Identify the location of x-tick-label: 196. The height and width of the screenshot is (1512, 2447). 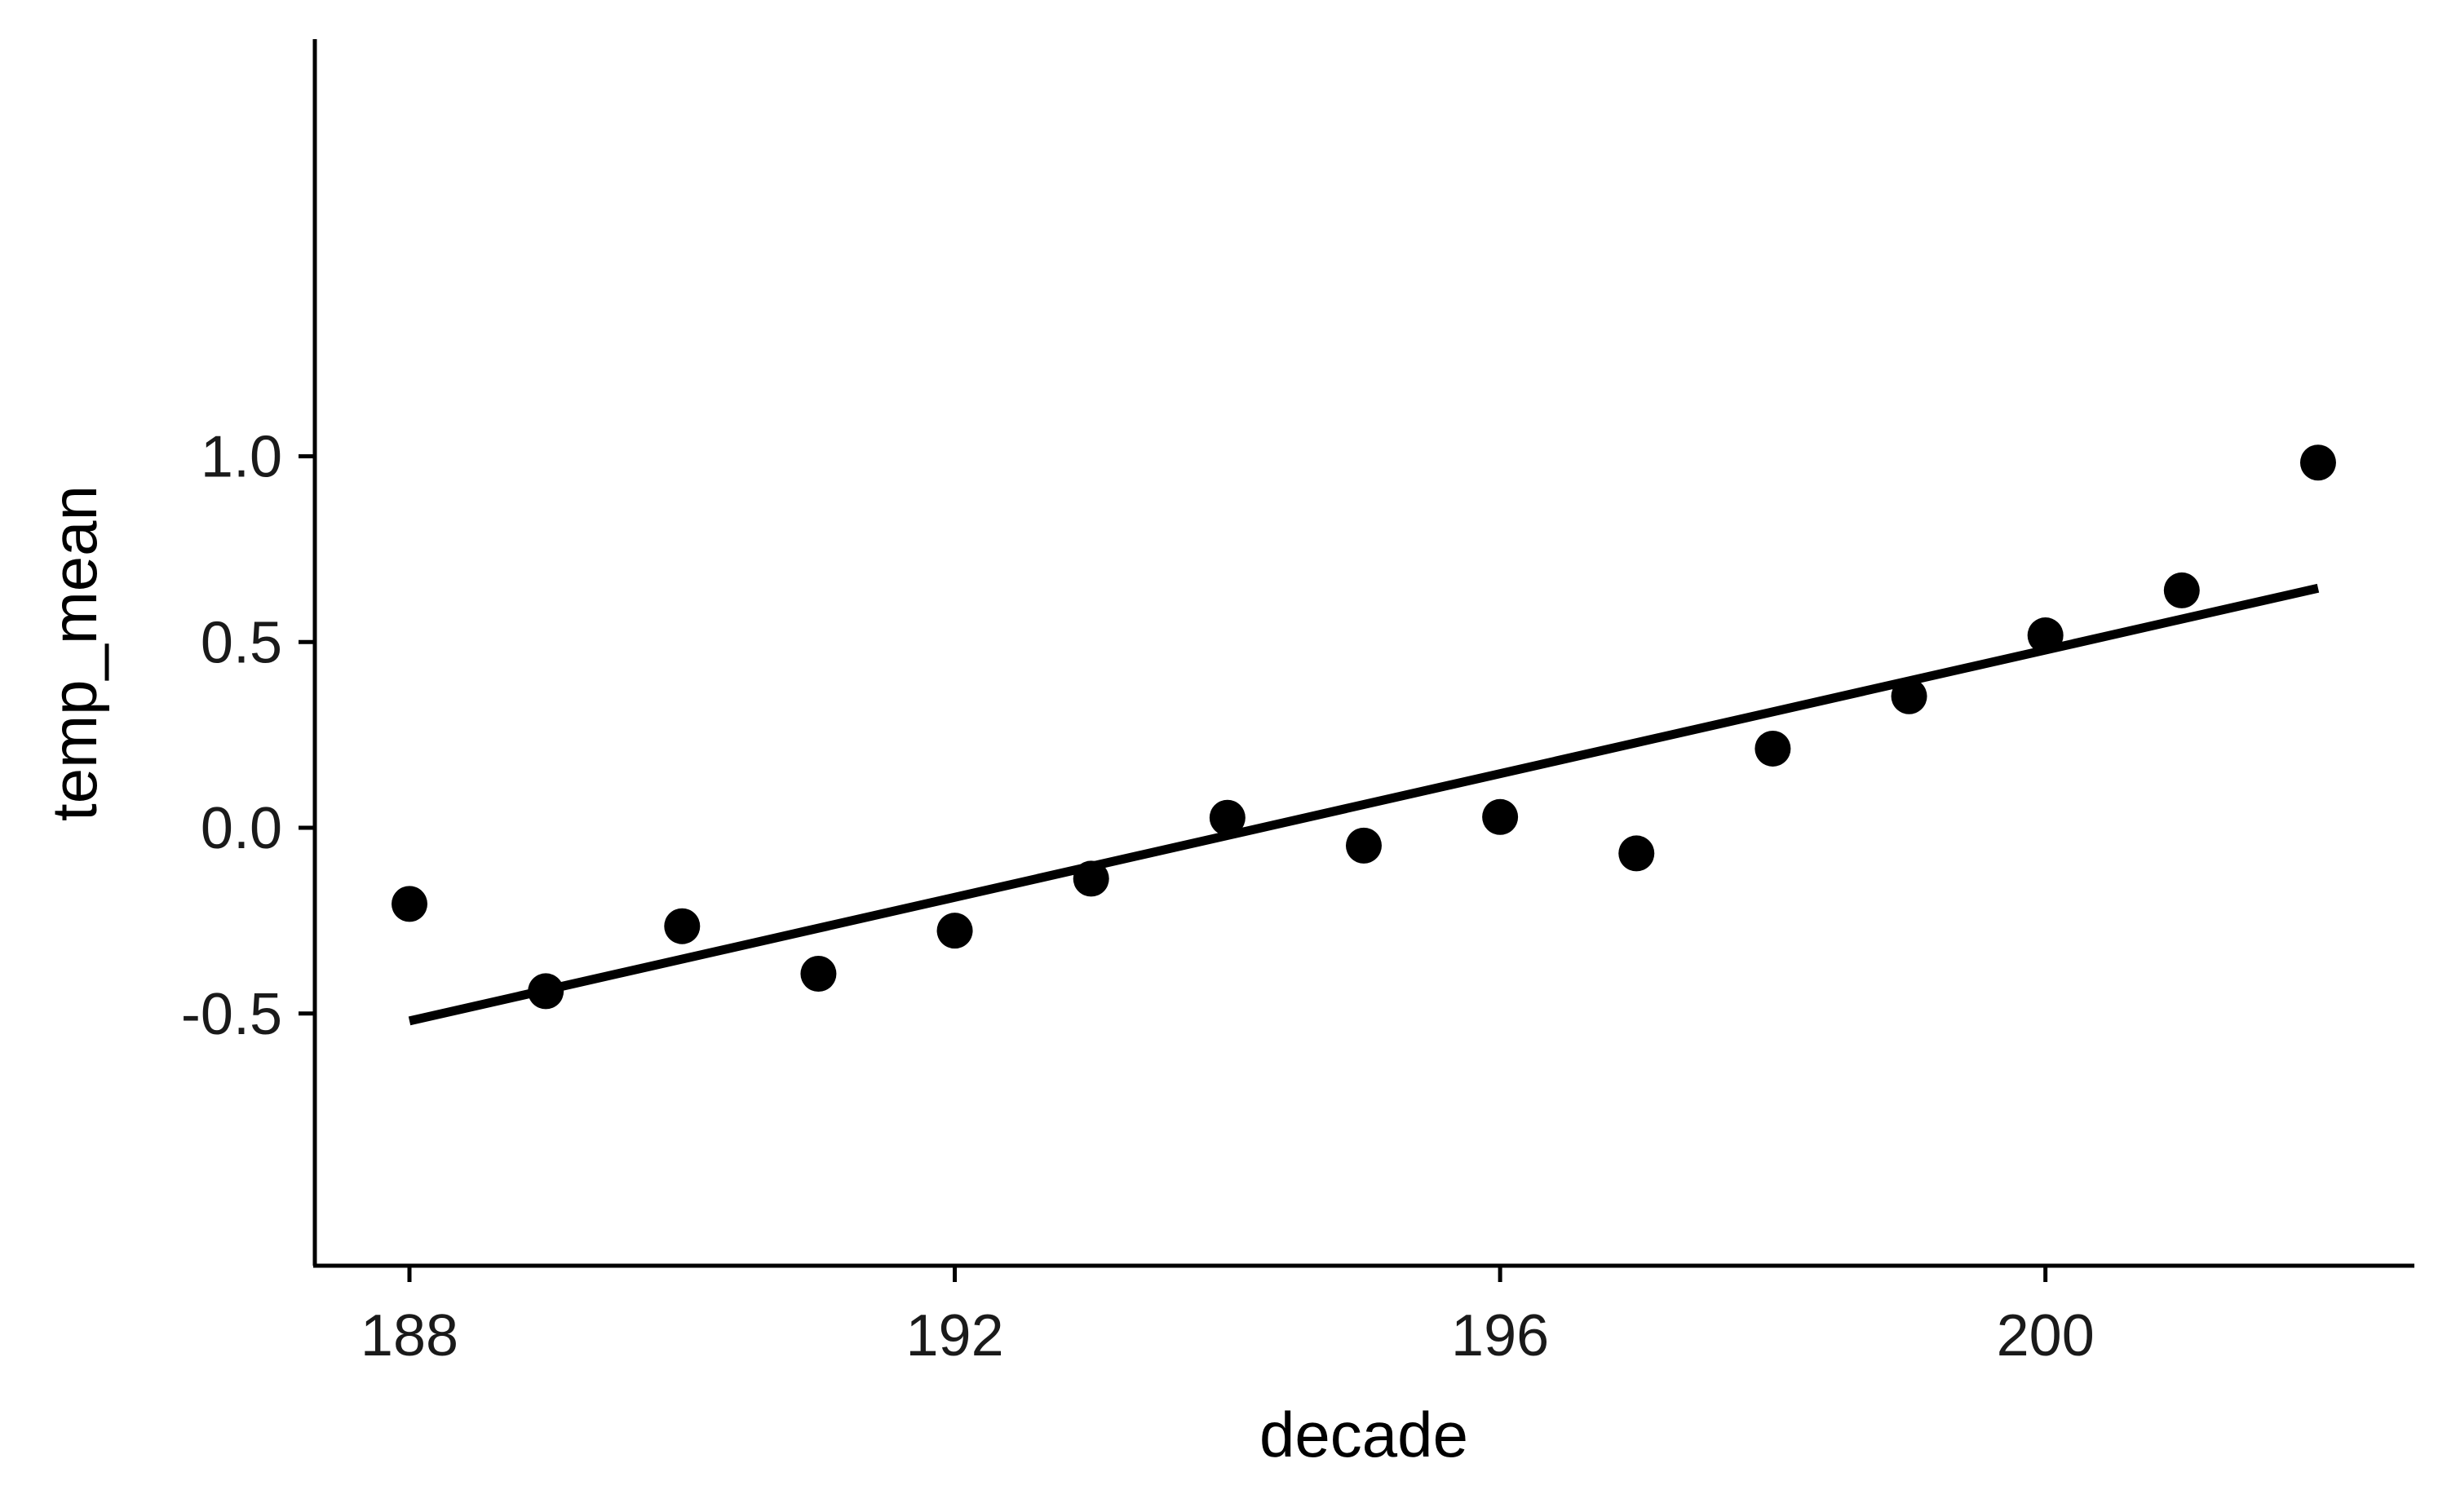
(1500, 1335).